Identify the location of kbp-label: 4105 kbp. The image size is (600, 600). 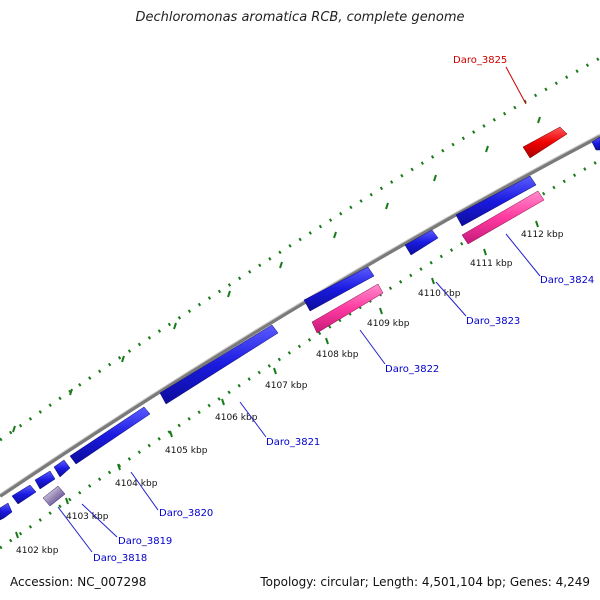
(186, 451).